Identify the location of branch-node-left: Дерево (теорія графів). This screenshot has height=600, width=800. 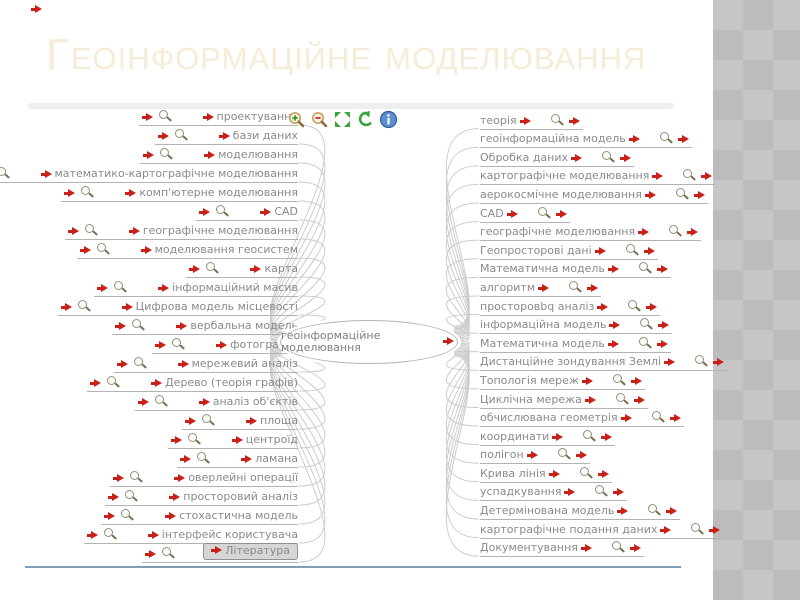
(192, 382).